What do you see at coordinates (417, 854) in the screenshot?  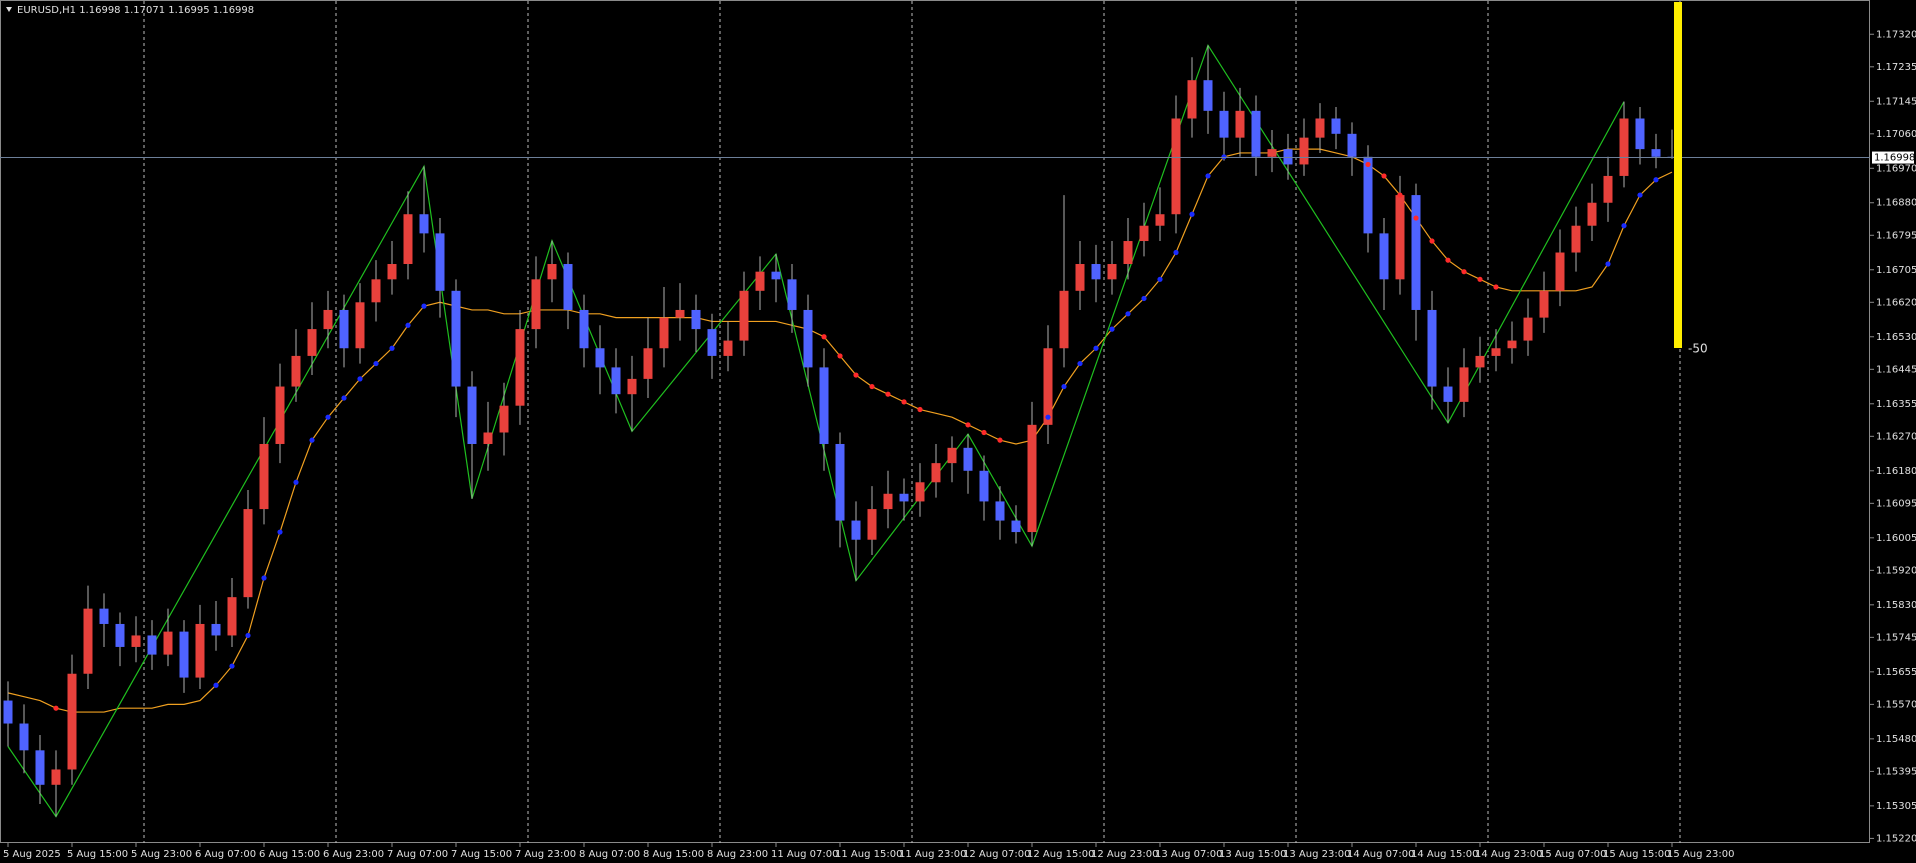 I see `x-tick-label: 7 Aug 07:00` at bounding box center [417, 854].